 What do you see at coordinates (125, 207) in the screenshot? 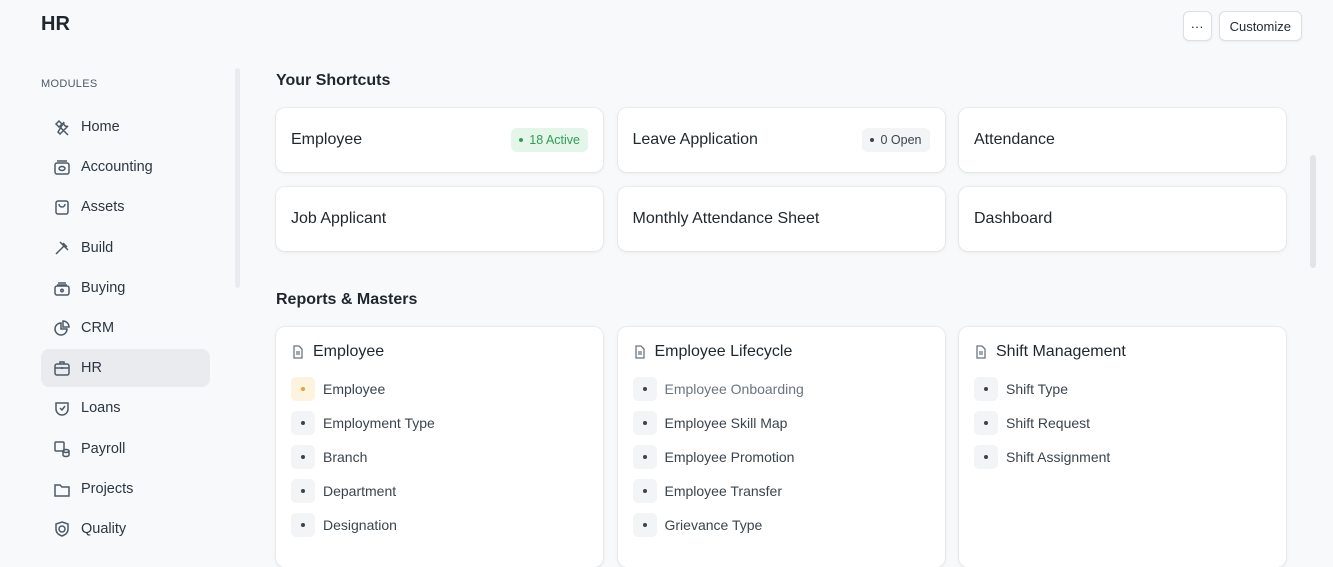
I see `sidebar-item-assets: Assets` at bounding box center [125, 207].